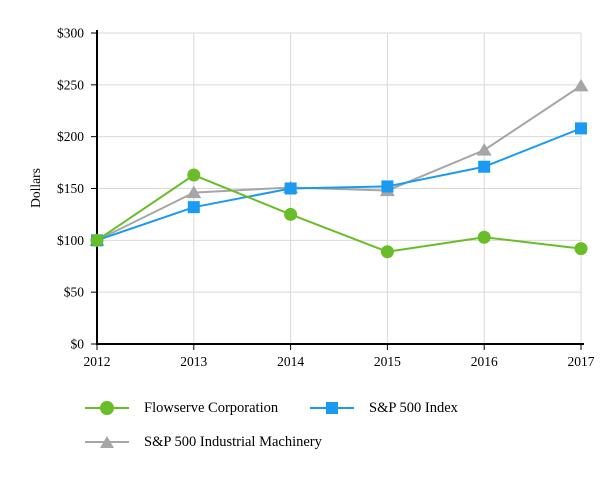 Image resolution: width=614 pixels, height=480 pixels. What do you see at coordinates (97, 361) in the screenshot?
I see `x-tick-label: 2012` at bounding box center [97, 361].